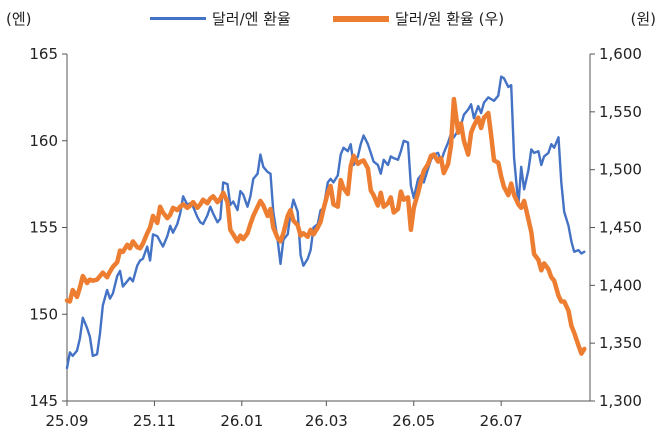  What do you see at coordinates (43, 401) in the screenshot?
I see `y-left-tick-label: 145` at bounding box center [43, 401].